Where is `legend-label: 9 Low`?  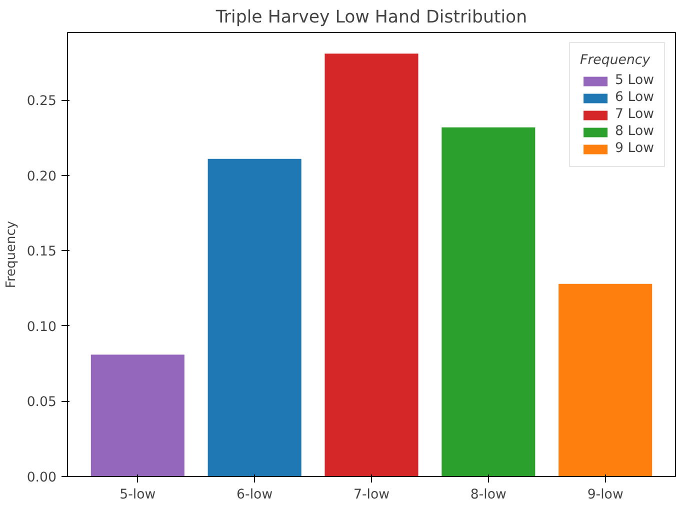
legend-label: 9 Low is located at coordinates (634, 148).